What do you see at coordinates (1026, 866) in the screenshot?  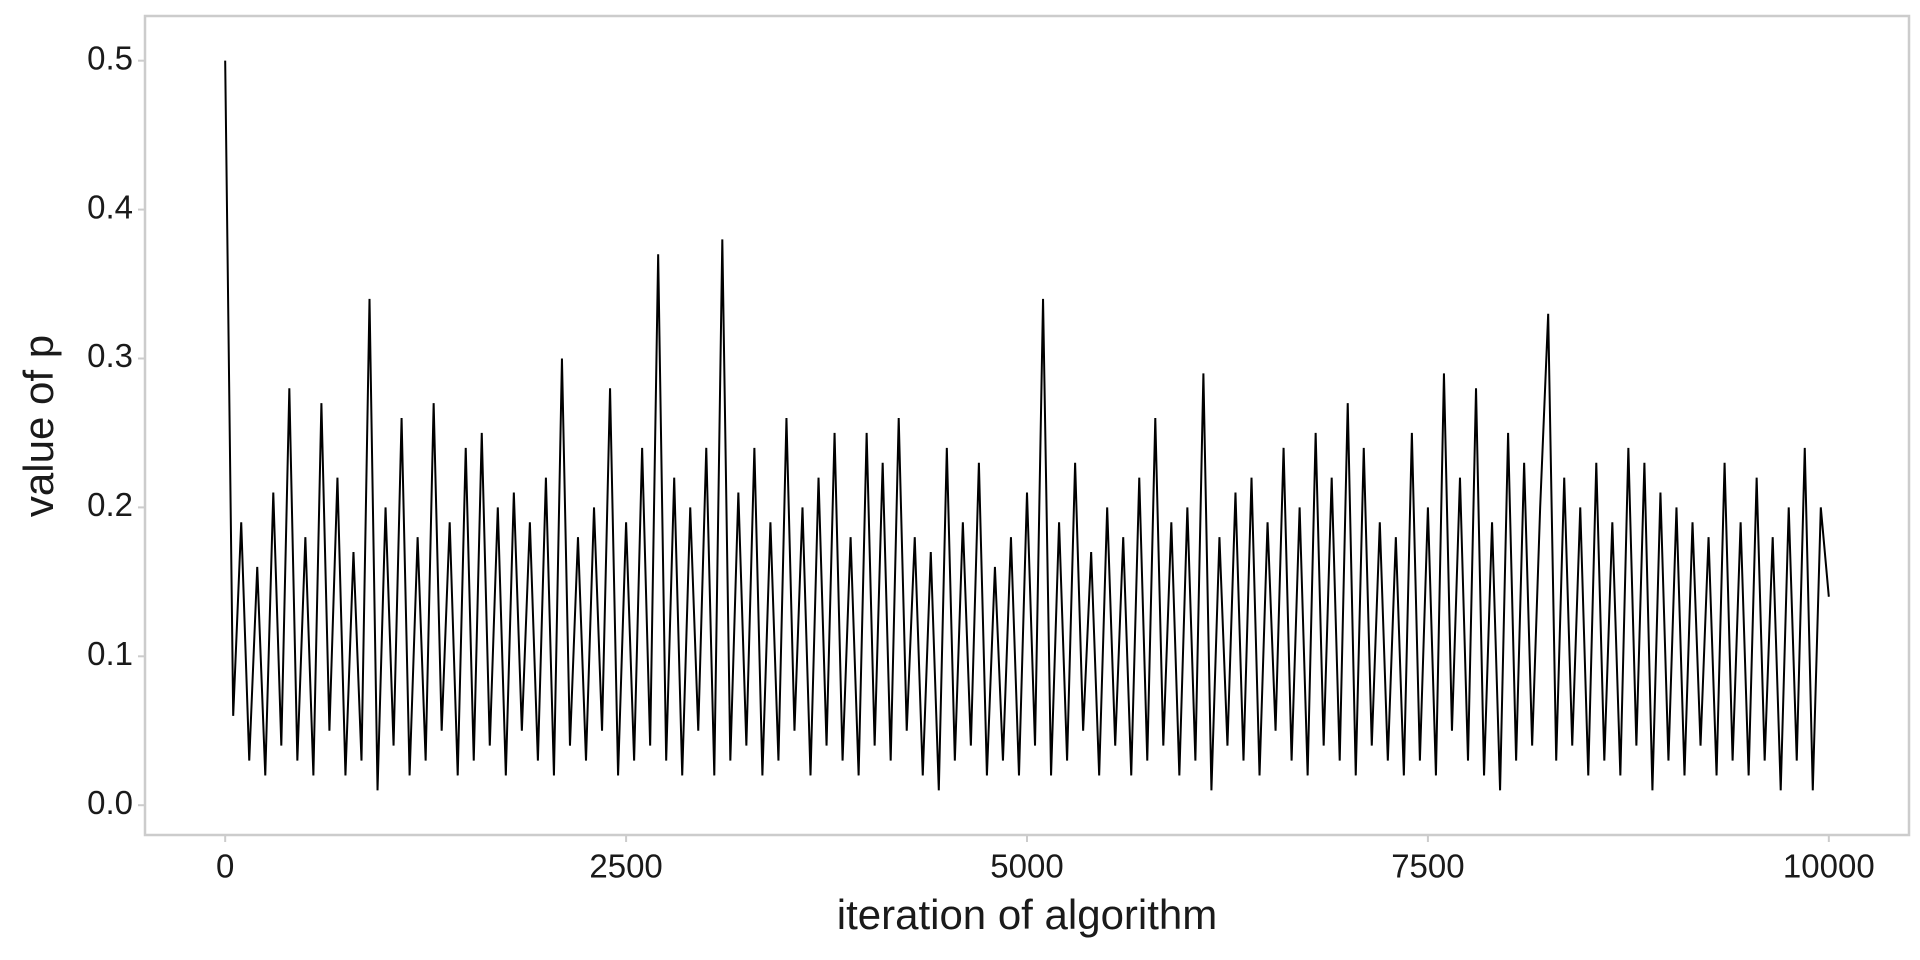 I see `x-tick-label: 5000` at bounding box center [1026, 866].